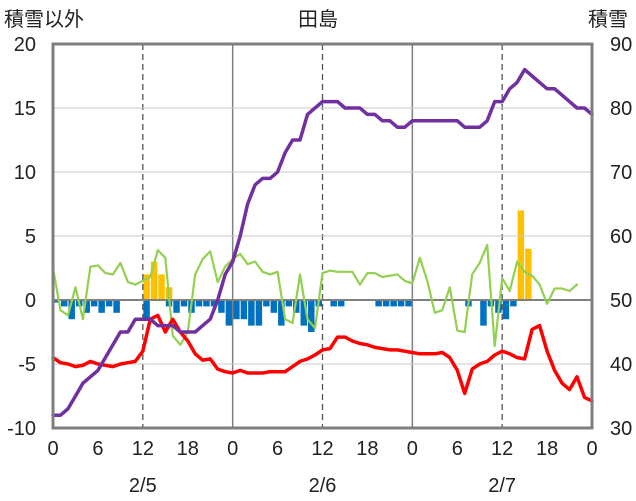 Image resolution: width=636 pixels, height=501 pixels. I want to click on y-axis-left-label: 積雪以外, so click(44, 19).